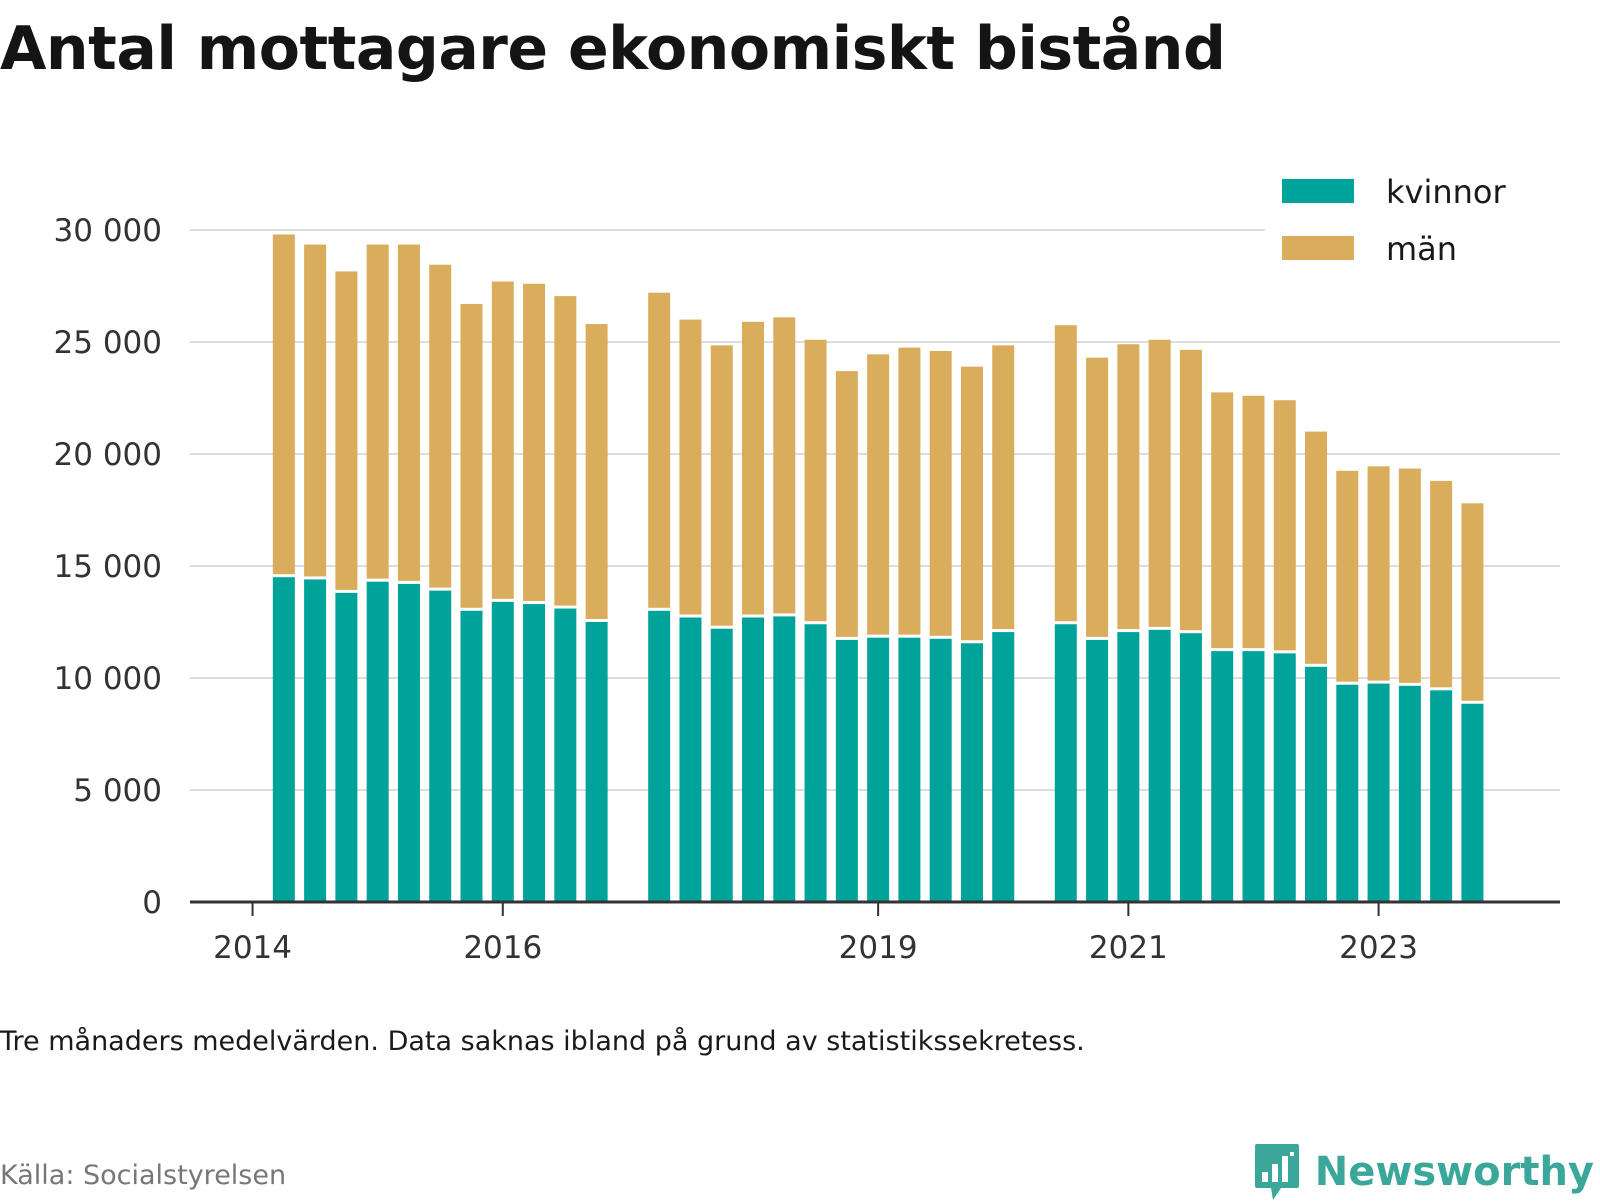 This screenshot has height=1202, width=1600. What do you see at coordinates (502, 948) in the screenshot?
I see `x-tick-label: 2016` at bounding box center [502, 948].